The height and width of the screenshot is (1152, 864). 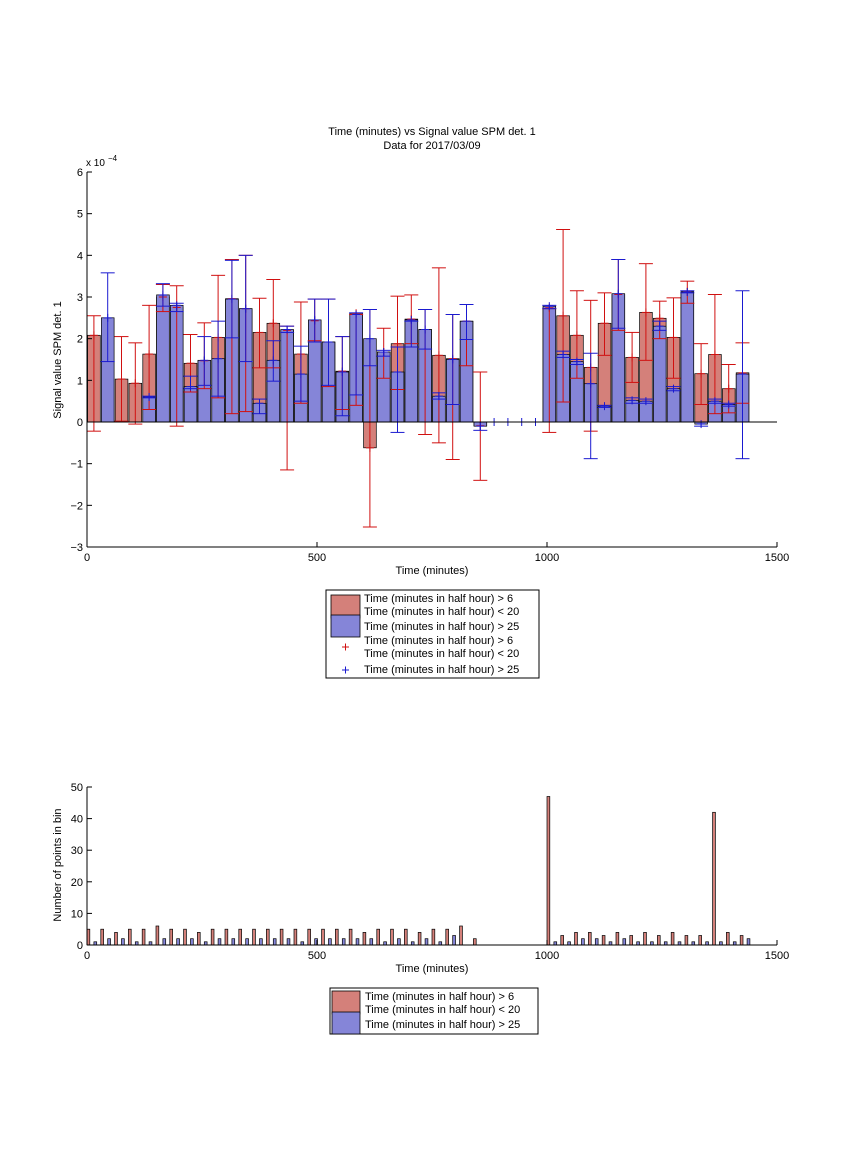 What do you see at coordinates (76, 548) in the screenshot?
I see `y-tick-label: −3` at bounding box center [76, 548].